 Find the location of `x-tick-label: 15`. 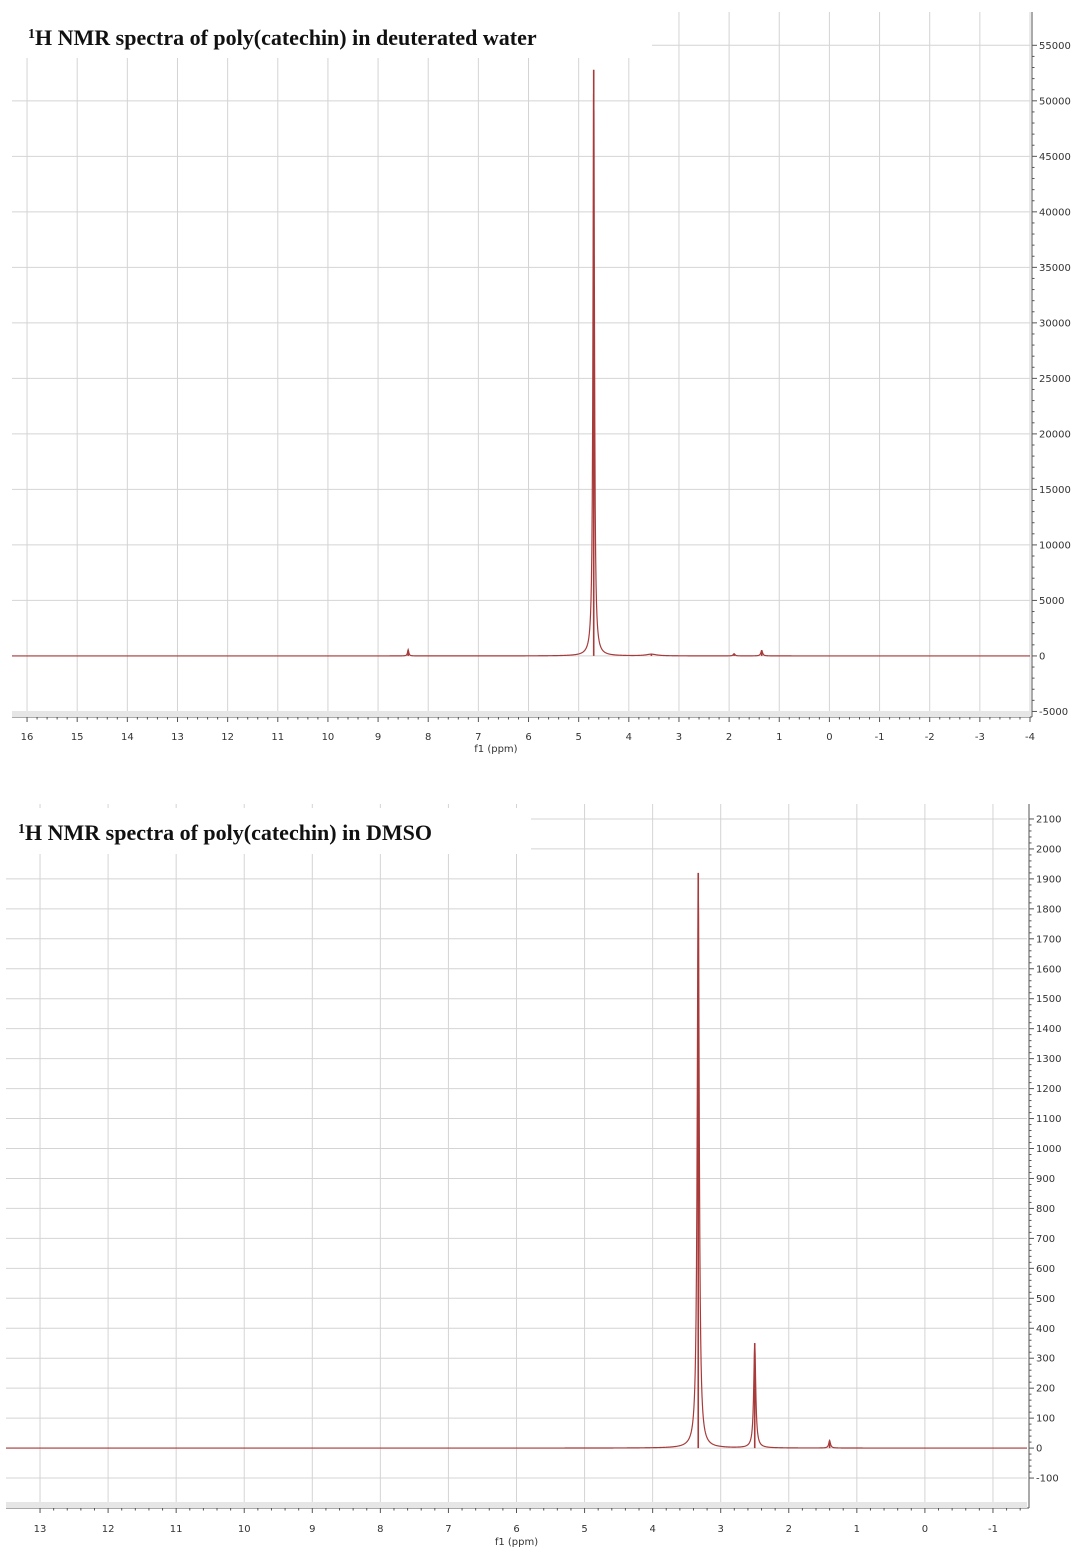

x-tick-label: 15 is located at coordinates (77, 737).